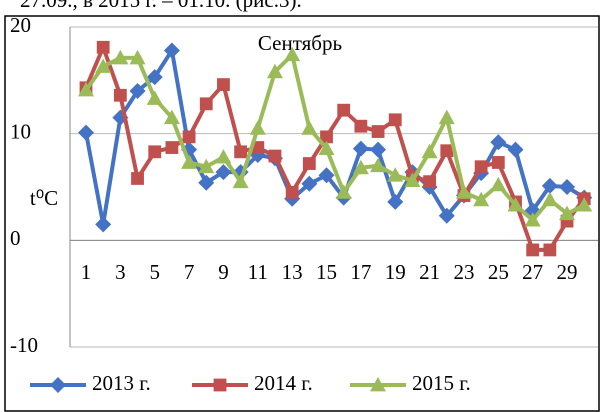 Image resolution: width=606 pixels, height=412 pixels. Describe the element at coordinates (20, 25) in the screenshot. I see `y-tick-label: 20` at that location.